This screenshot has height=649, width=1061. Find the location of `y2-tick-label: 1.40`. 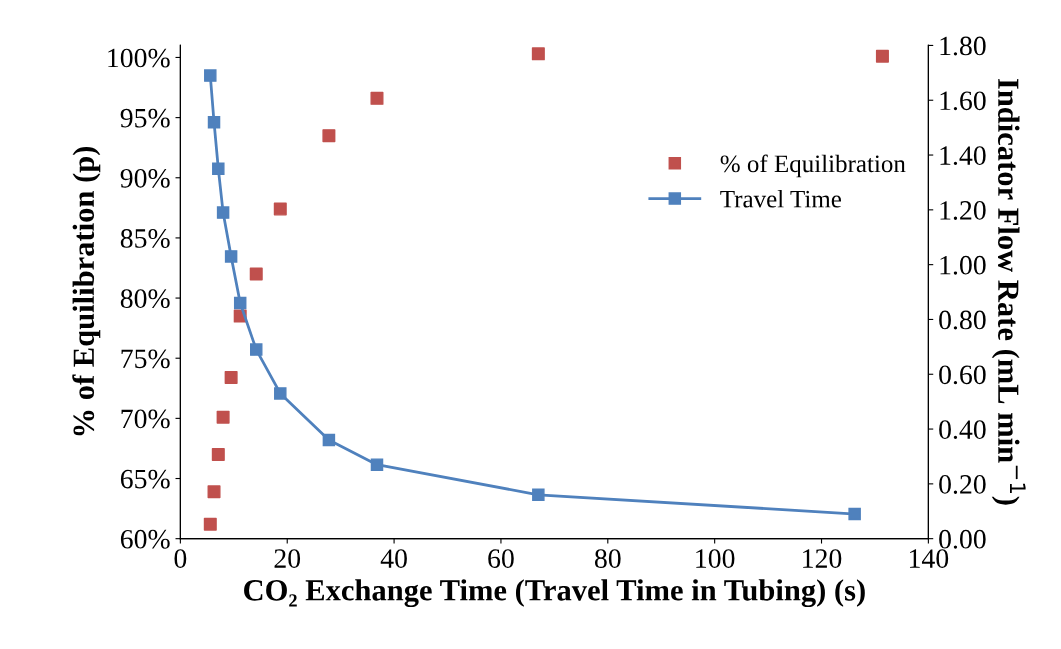

y2-tick-label: 1.40 is located at coordinates (963, 156).